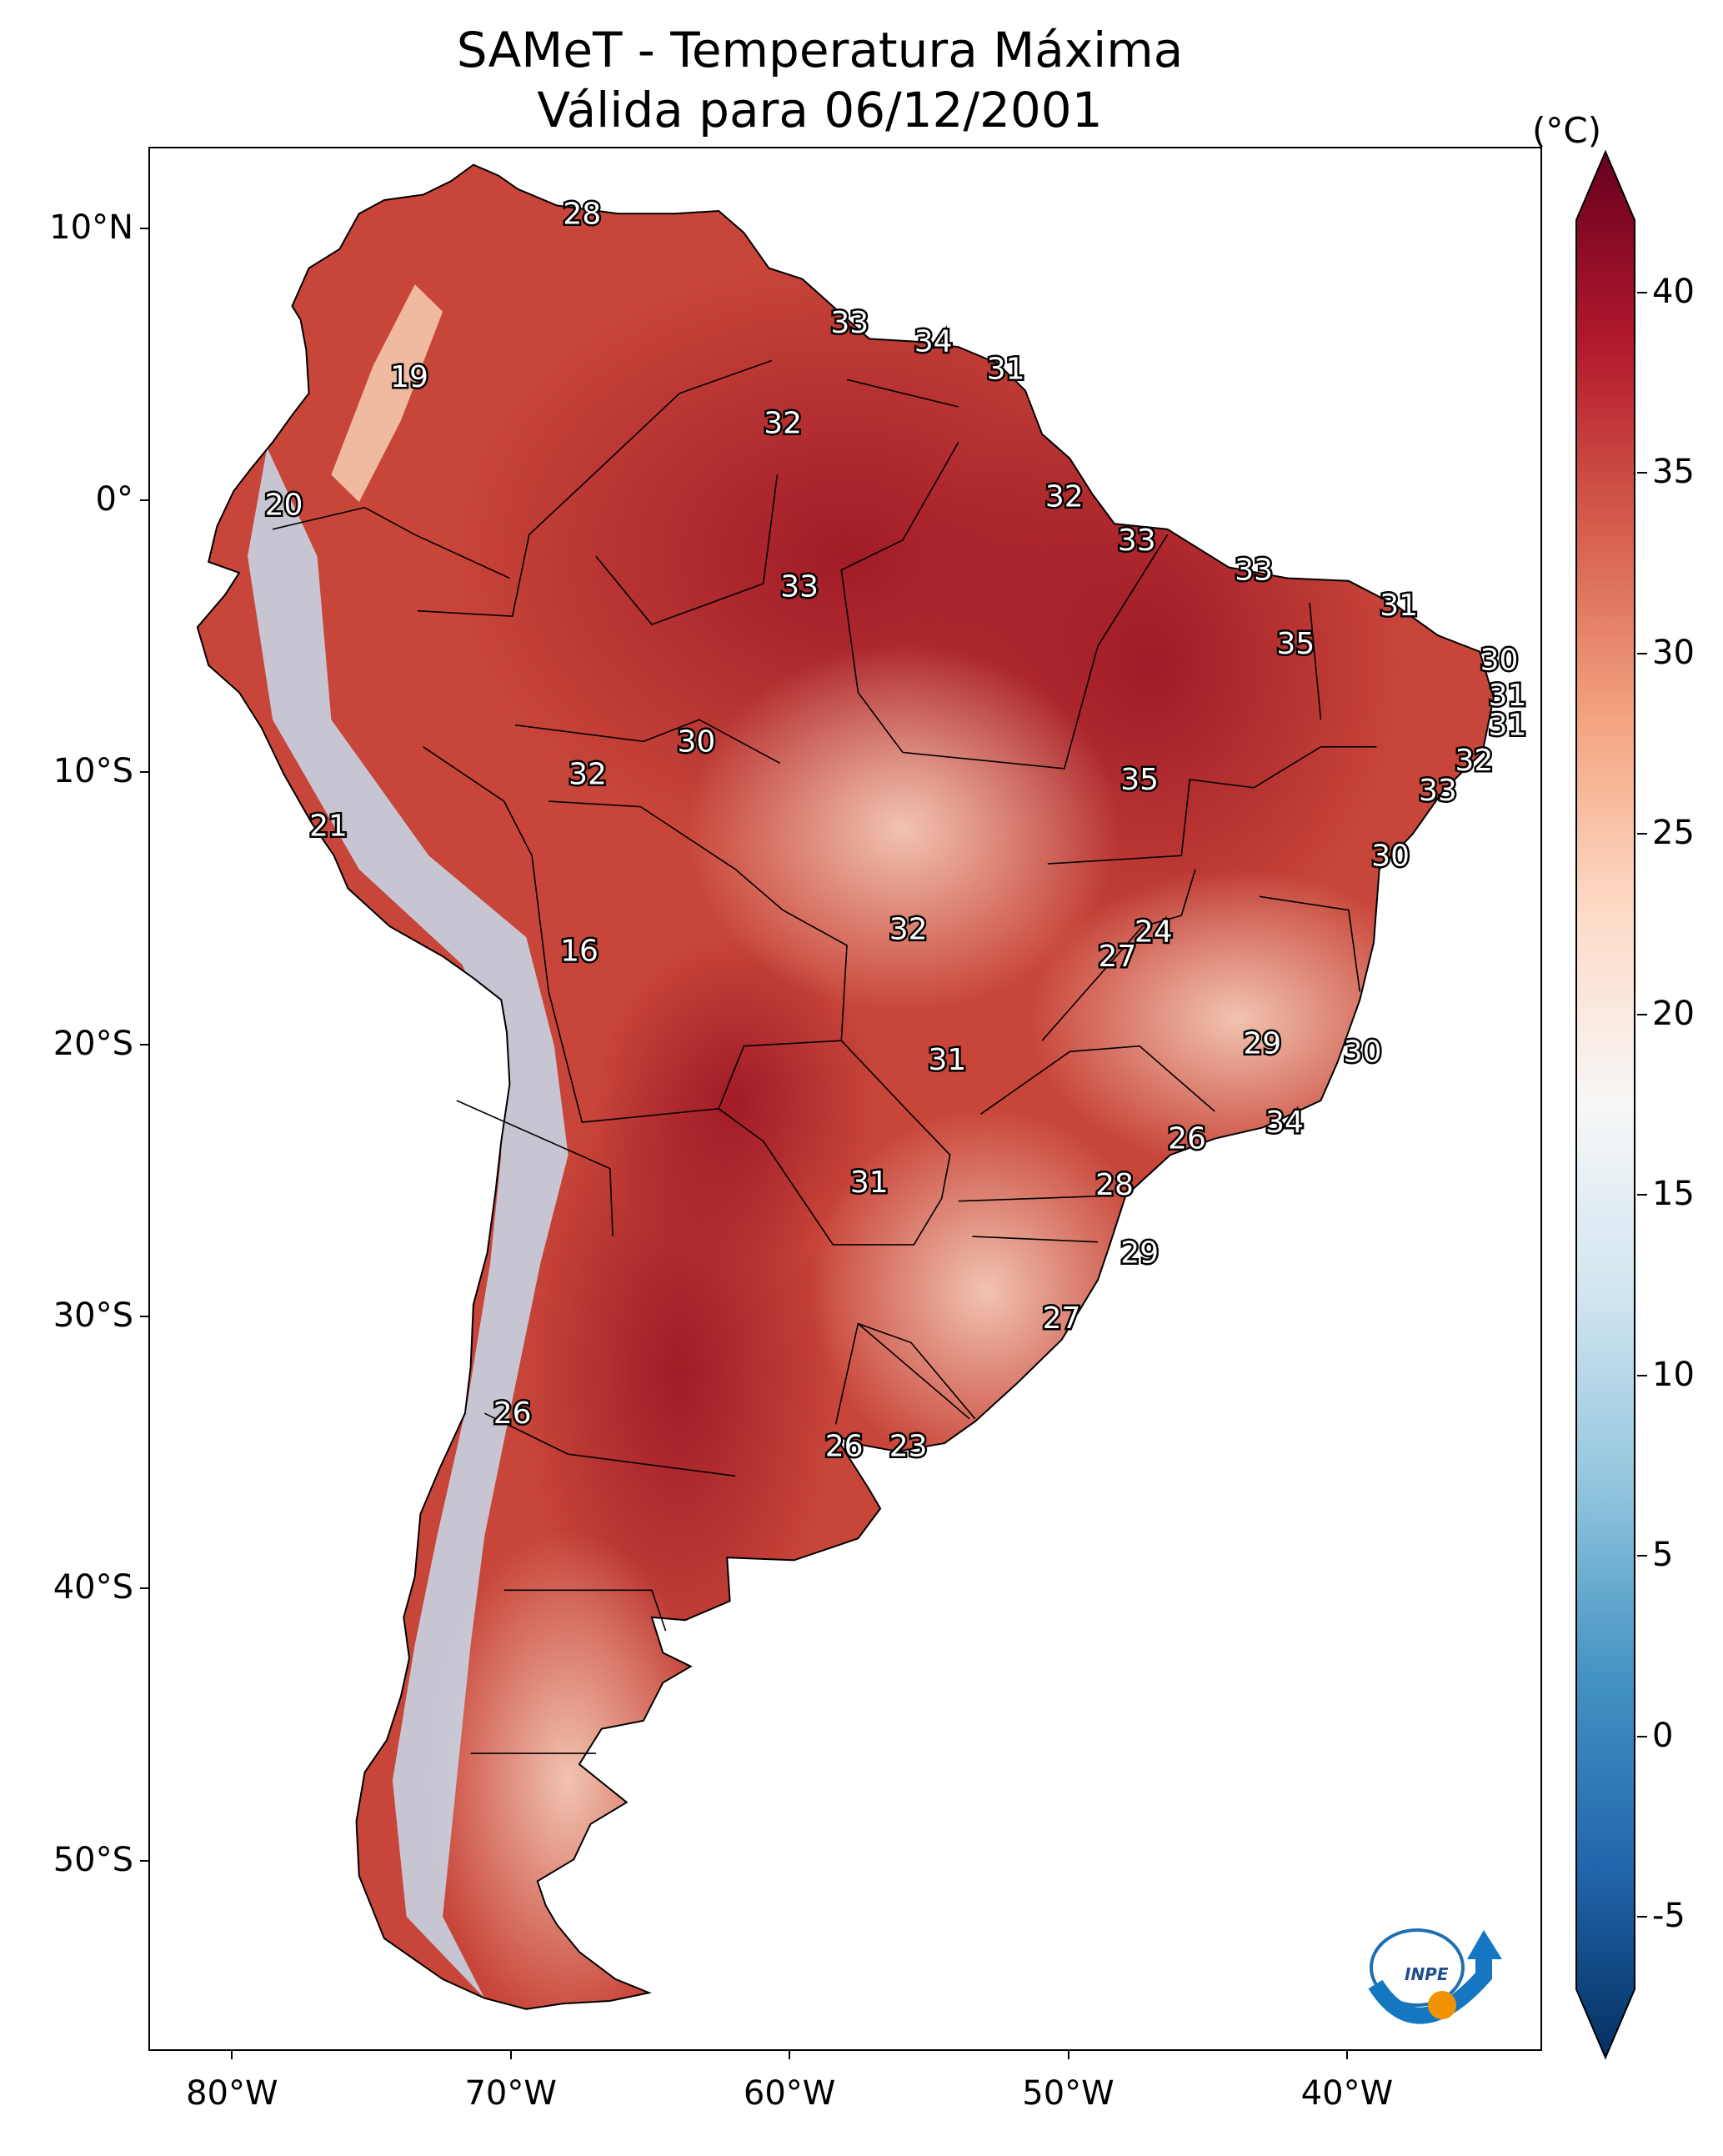  I want to click on colorbar-tick-label: 25, so click(1674, 833).